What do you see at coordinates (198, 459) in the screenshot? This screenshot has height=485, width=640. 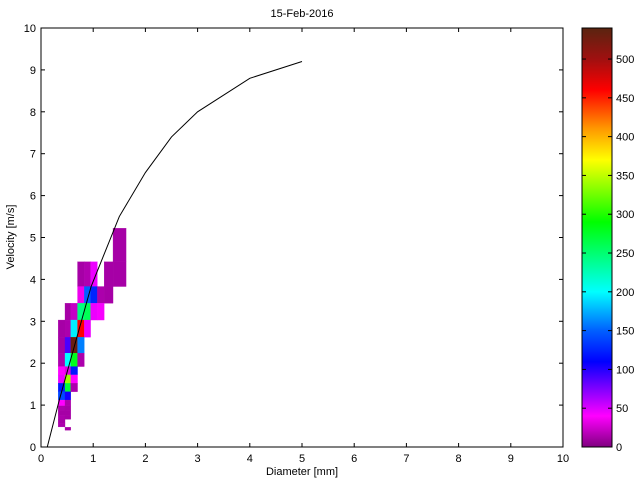 I see `x-tick-label: 3` at bounding box center [198, 459].